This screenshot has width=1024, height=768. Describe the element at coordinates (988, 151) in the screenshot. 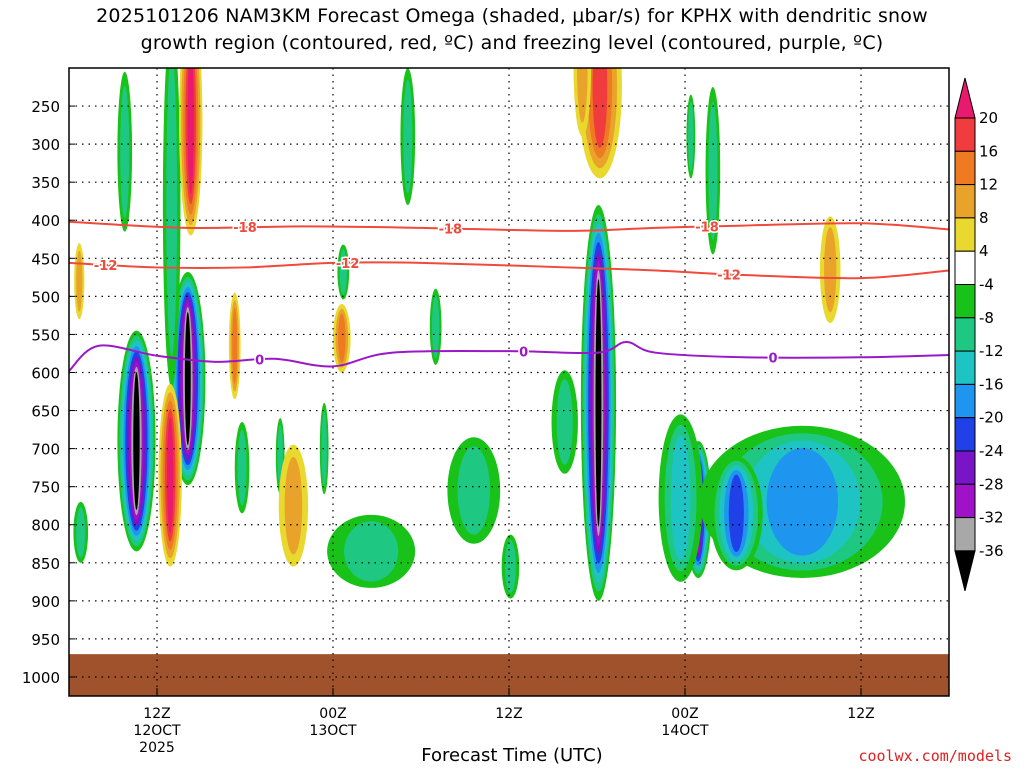

I see `colorbar-label: 16` at that location.